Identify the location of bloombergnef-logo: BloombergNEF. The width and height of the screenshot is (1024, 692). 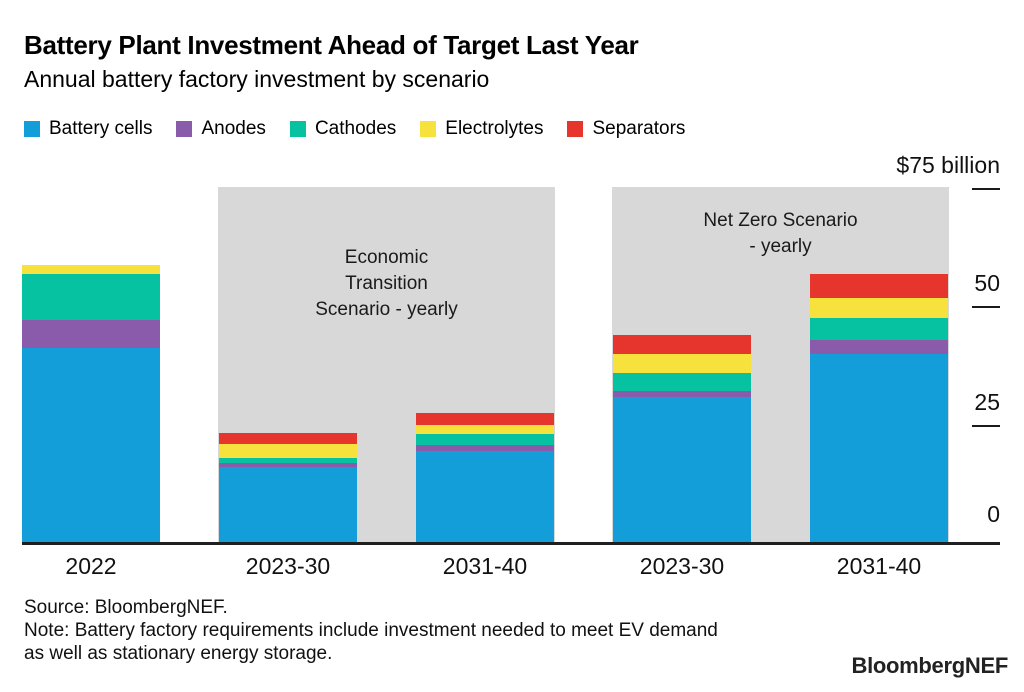
(929, 665).